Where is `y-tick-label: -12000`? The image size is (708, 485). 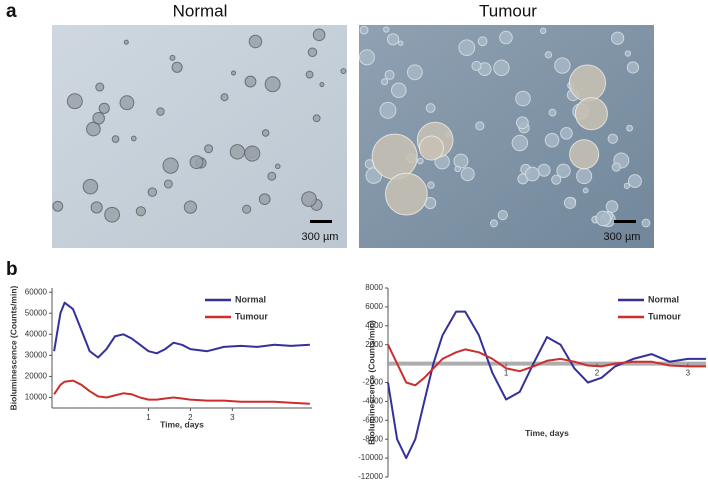 y-tick-label: -12000 is located at coordinates (370, 476).